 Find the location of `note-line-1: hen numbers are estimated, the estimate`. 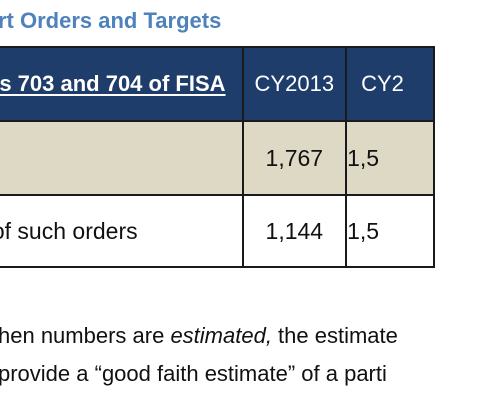

note-line-1: hen numbers are estimated, the estimate is located at coordinates (199, 336).